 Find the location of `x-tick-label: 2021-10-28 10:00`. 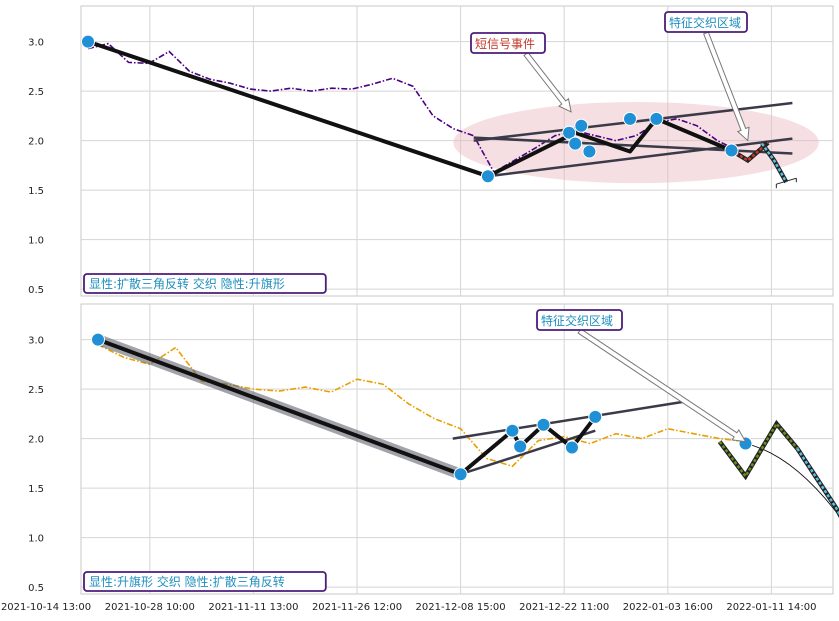

x-tick-label: 2021-10-28 10:00 is located at coordinates (150, 607).